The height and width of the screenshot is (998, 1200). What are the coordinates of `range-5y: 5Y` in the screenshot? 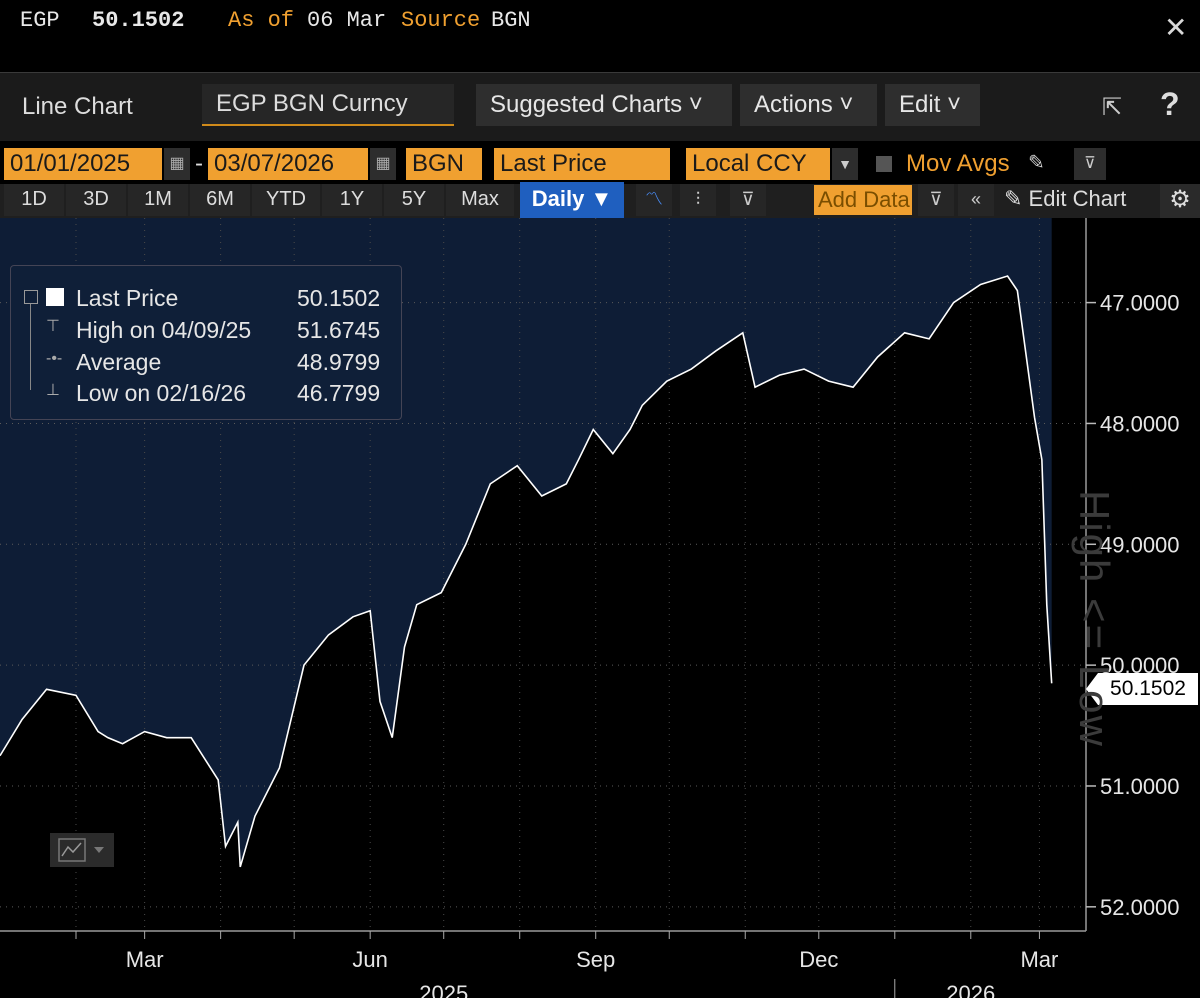 It's located at (414, 200).